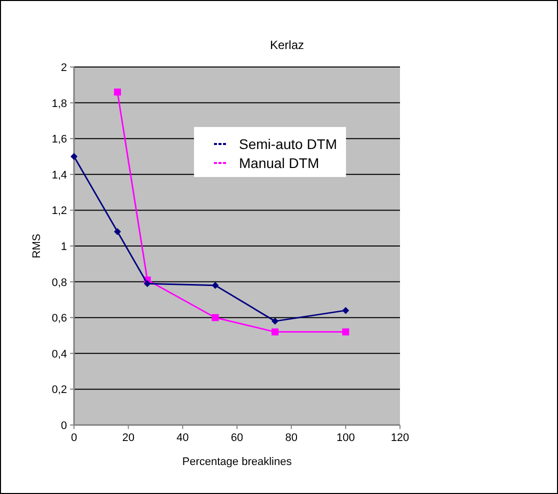 Image resolution: width=558 pixels, height=494 pixels. What do you see at coordinates (59, 175) in the screenshot?
I see `y-tick-label: 1,4` at bounding box center [59, 175].